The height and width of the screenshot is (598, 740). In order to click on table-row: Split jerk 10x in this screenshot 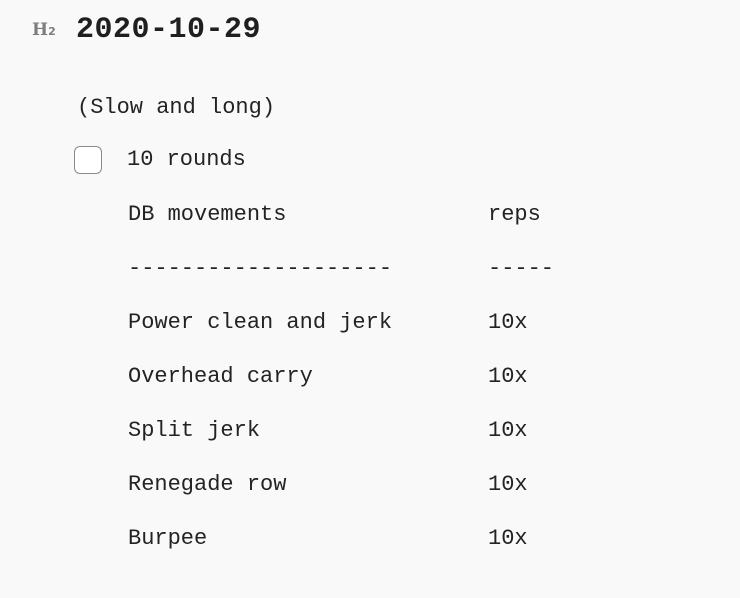, I will do `click(408, 443)`.